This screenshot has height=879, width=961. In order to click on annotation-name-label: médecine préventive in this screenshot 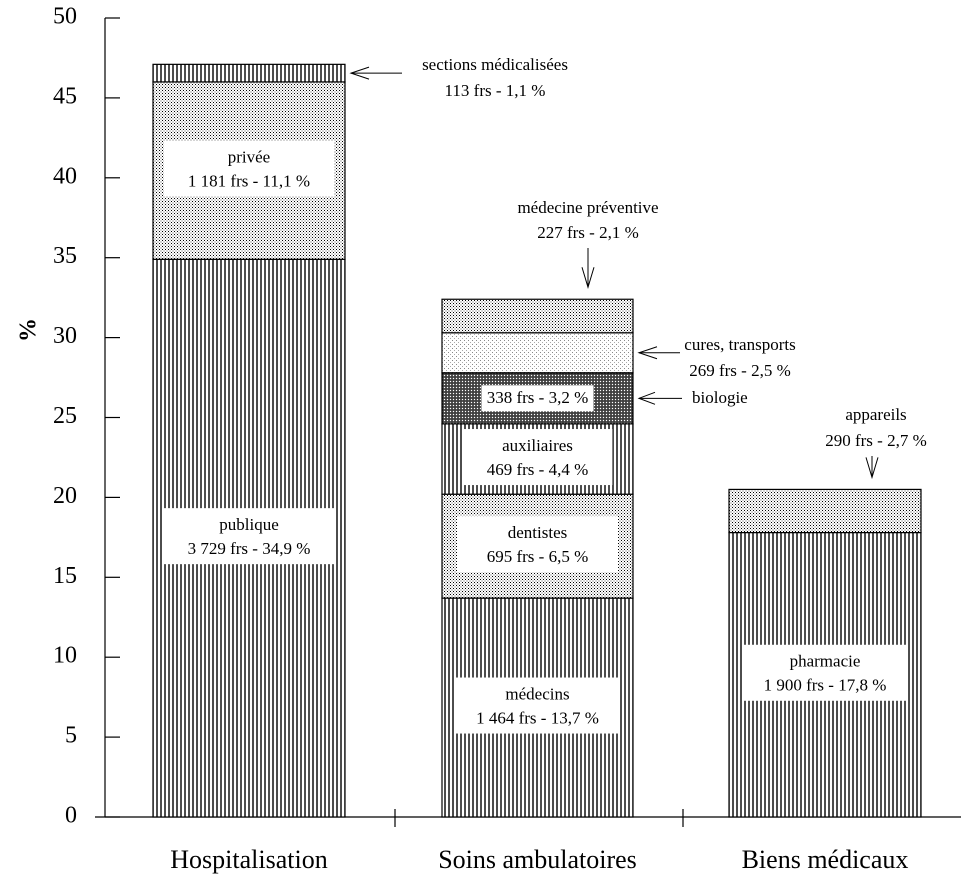, I will do `click(587, 207)`.